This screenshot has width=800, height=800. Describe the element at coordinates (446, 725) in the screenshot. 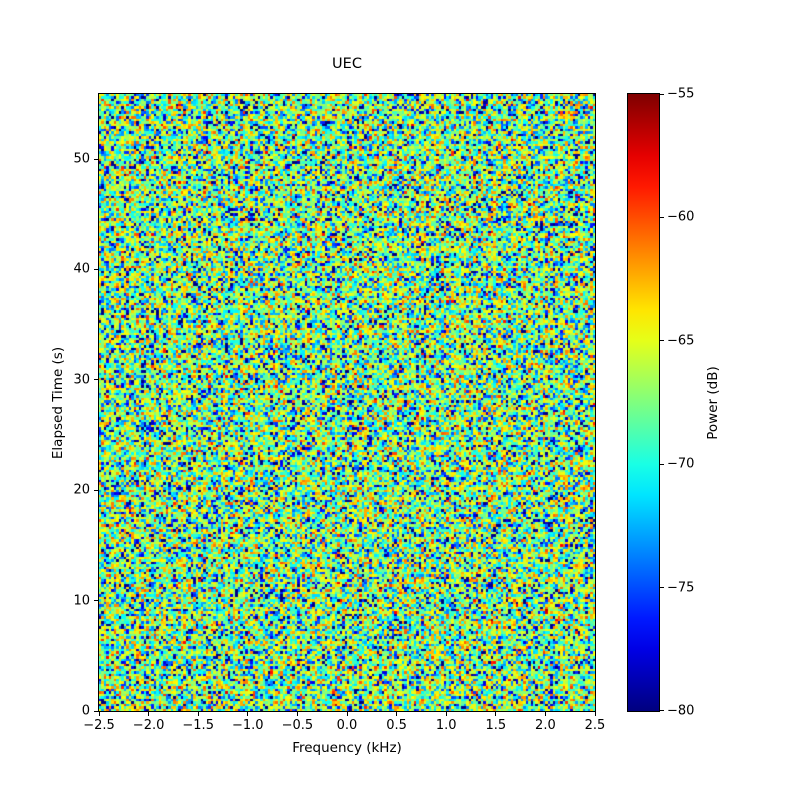

I see `x-axis-tick-label: 1.0` at that location.